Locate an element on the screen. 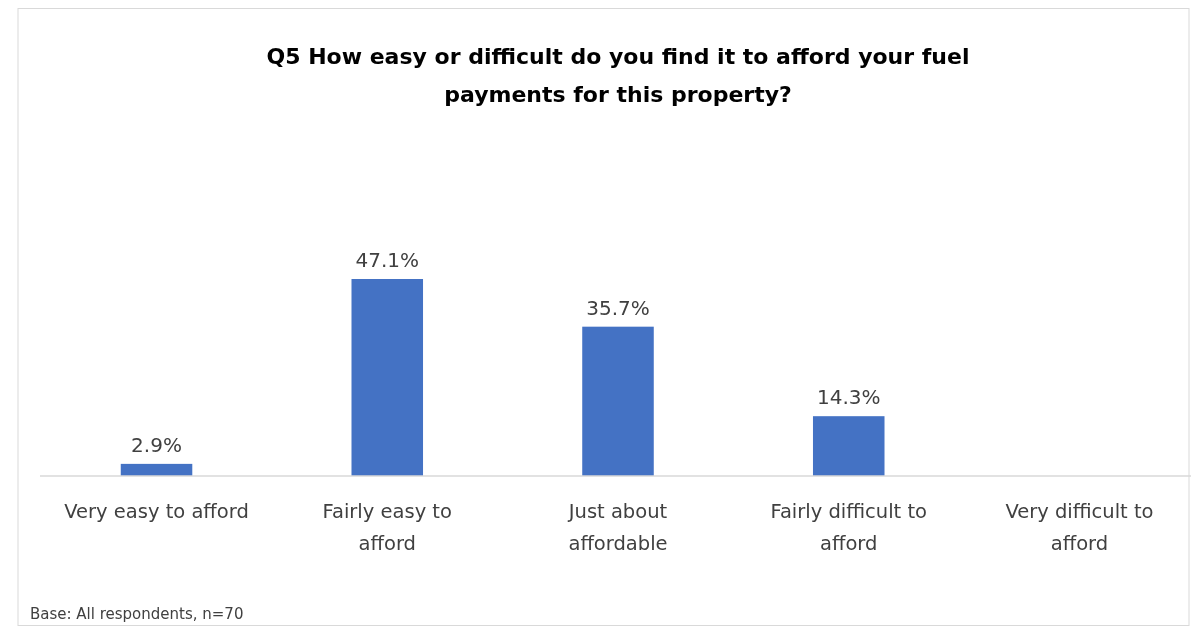 The width and height of the screenshot is (1199, 626). data-label: 14.3% is located at coordinates (848, 397).